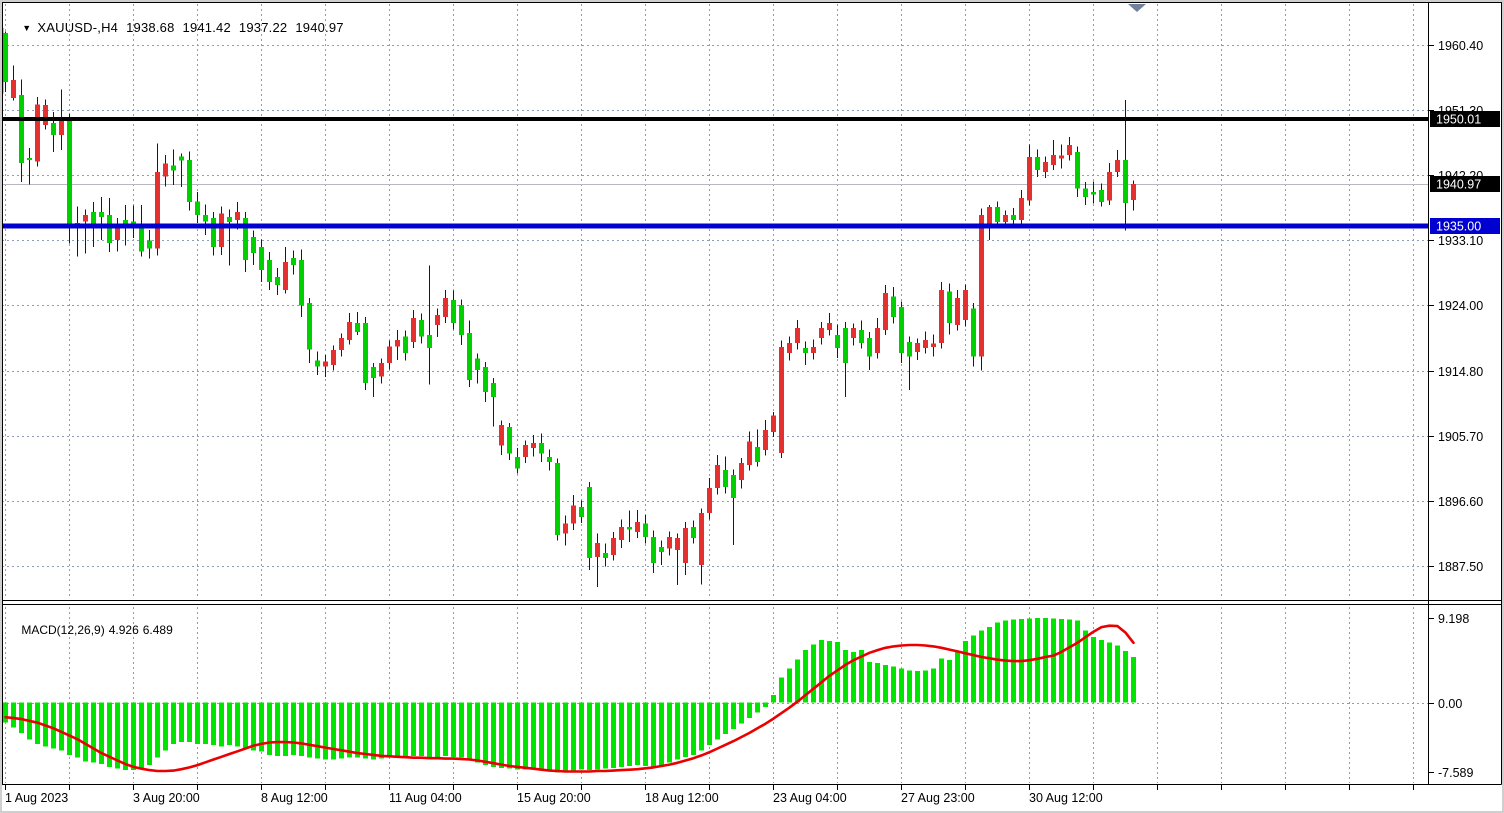 The image size is (1504, 813). Describe the element at coordinates (1460, 502) in the screenshot. I see `price-axis-label: 1896.60` at that location.